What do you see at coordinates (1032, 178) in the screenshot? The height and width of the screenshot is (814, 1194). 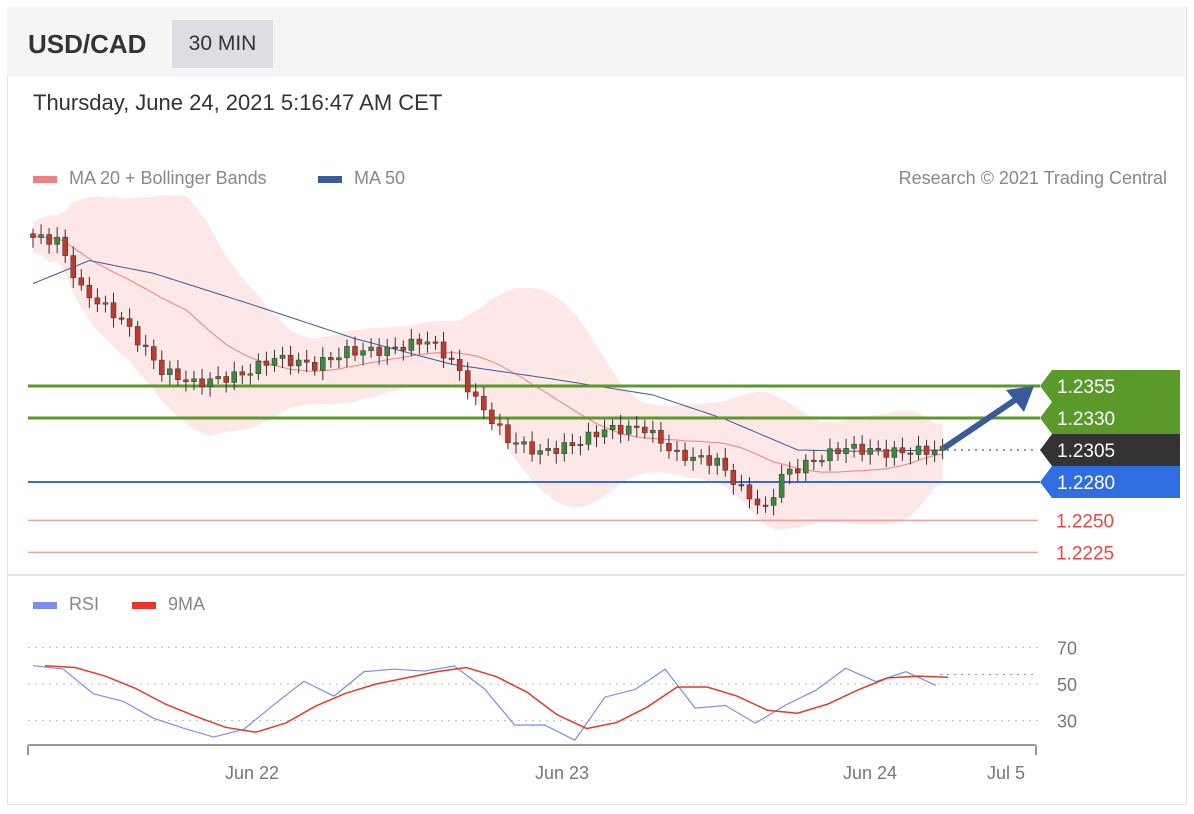 I see `credit: Research © 2021 Trading Central` at bounding box center [1032, 178].